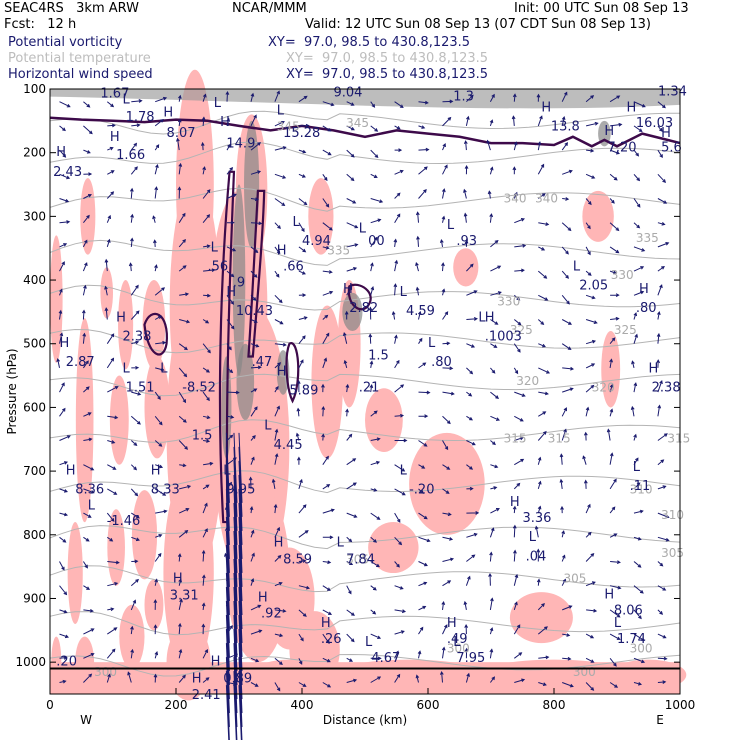 The image size is (740, 740). I want to click on pv-extremum-label: 4.94, so click(316, 241).